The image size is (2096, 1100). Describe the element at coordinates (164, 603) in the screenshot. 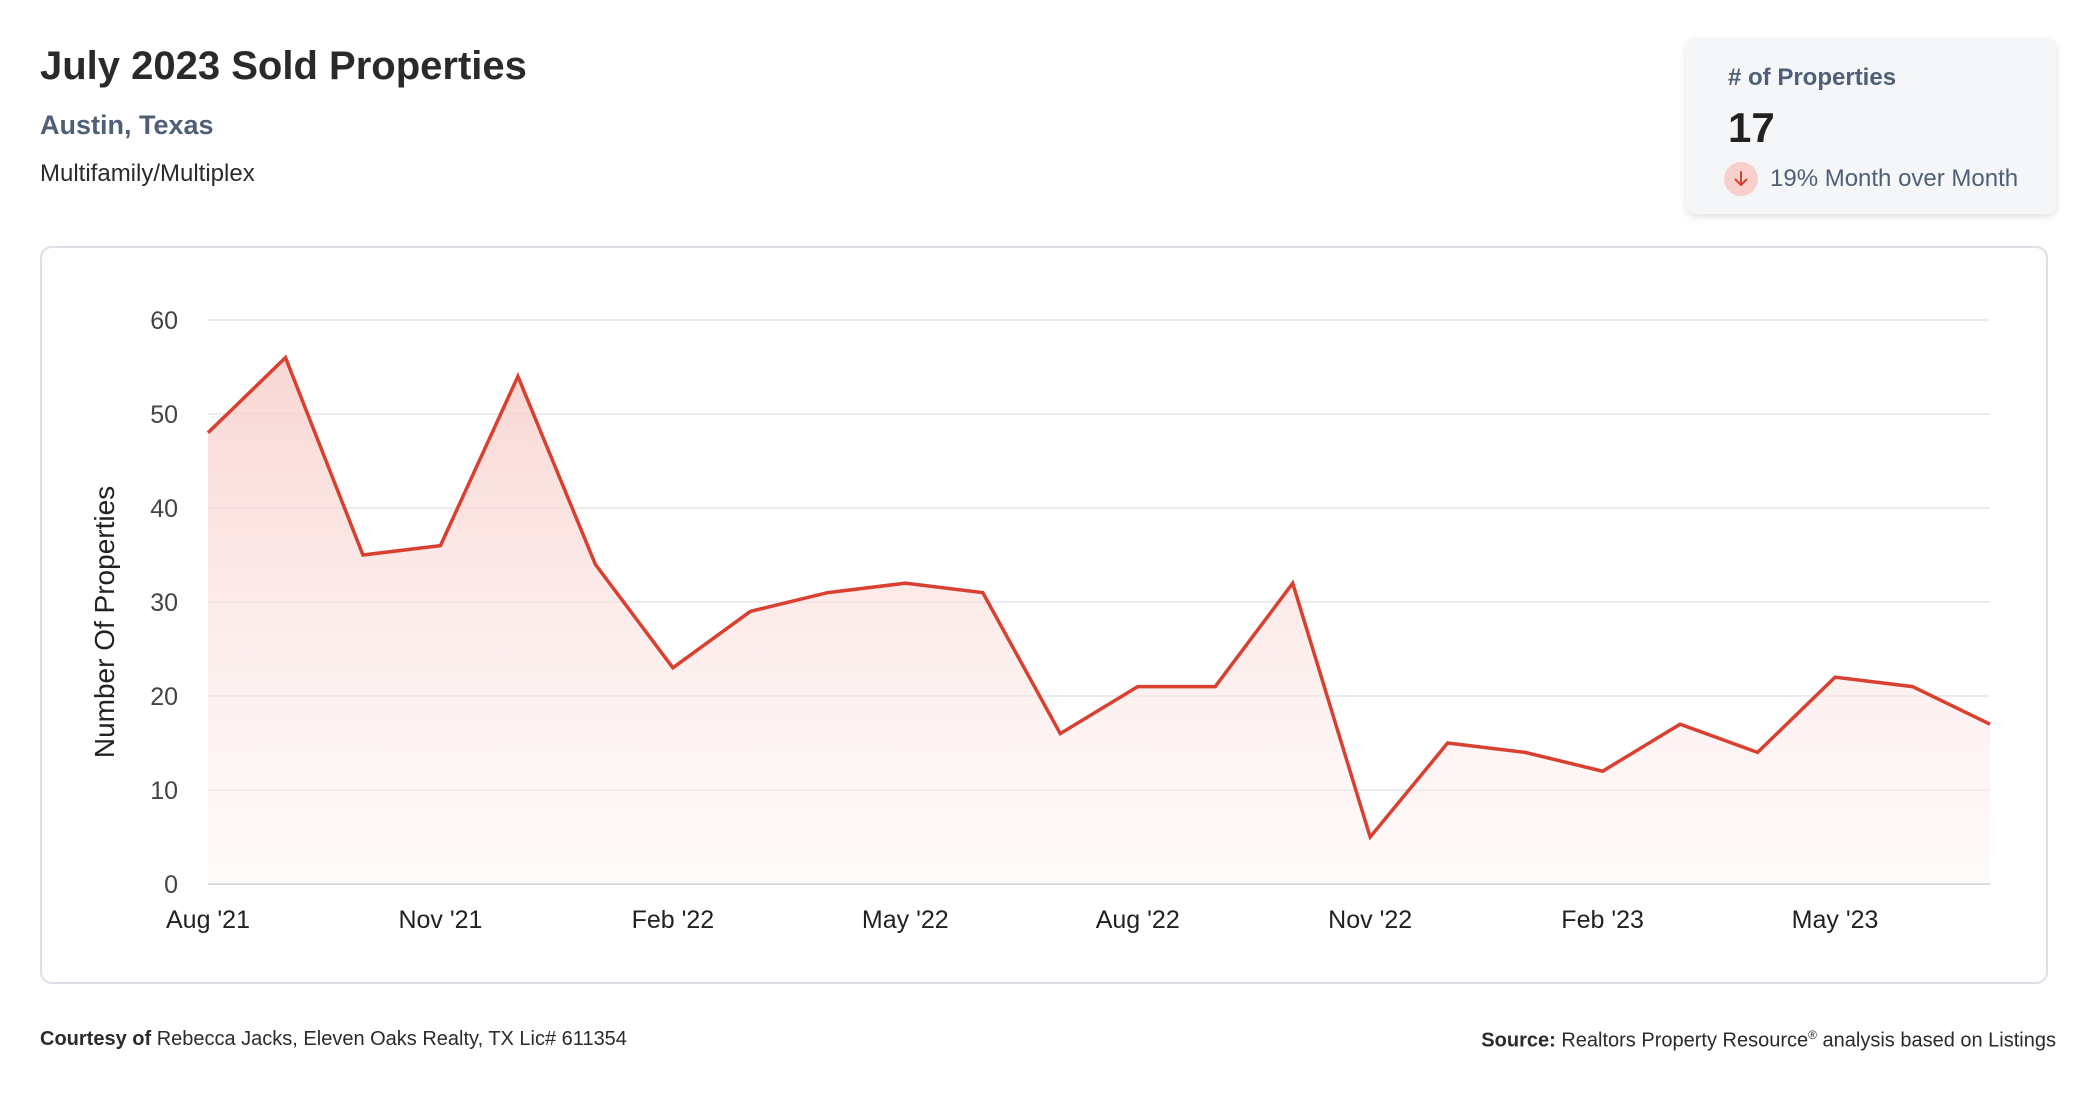

I see `y-tick-label: 30` at that location.